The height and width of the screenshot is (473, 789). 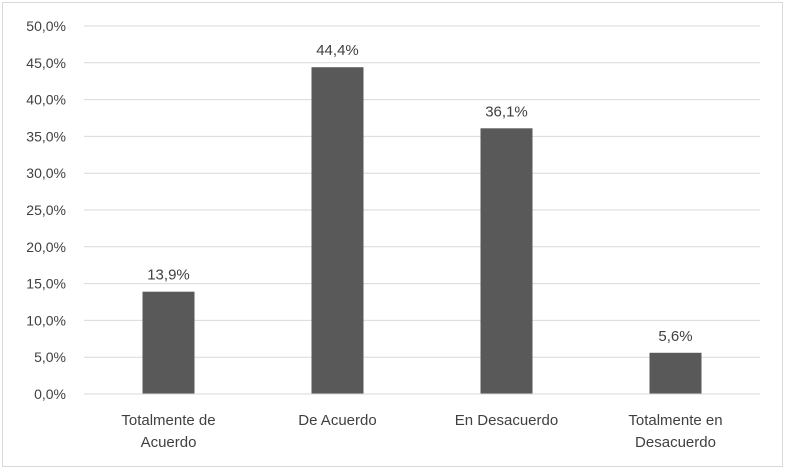 I want to click on y-tick-label: 20,0%, so click(x=46, y=247).